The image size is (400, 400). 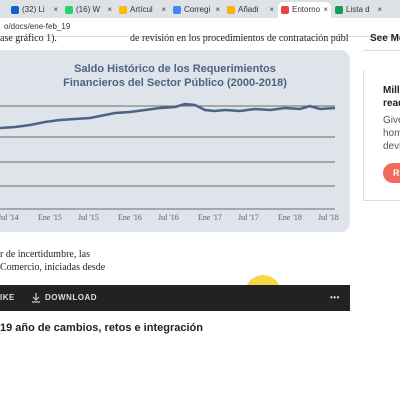 What do you see at coordinates (248, 217) in the screenshot?
I see `x-tick-label: Jul '17` at bounding box center [248, 217].